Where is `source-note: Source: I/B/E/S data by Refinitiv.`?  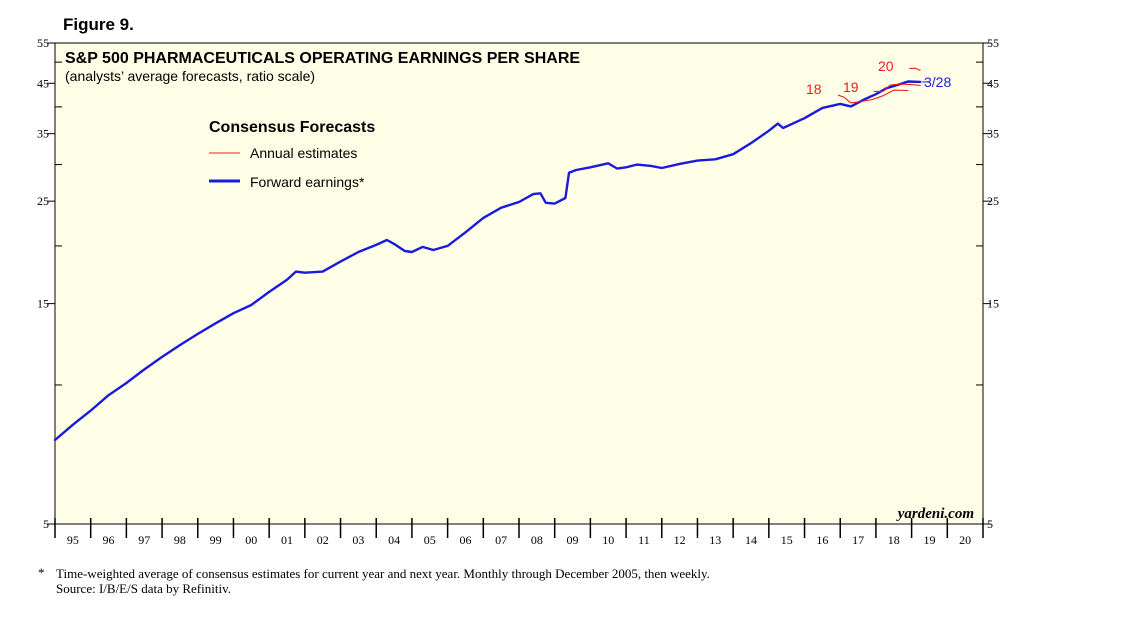
source-note: Source: I/B/E/S data by Refinitiv. is located at coordinates (143, 588).